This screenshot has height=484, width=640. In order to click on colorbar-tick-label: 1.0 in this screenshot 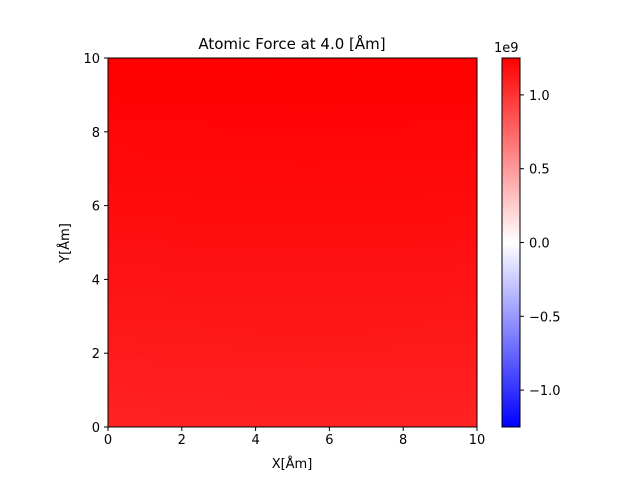, I will do `click(539, 96)`.